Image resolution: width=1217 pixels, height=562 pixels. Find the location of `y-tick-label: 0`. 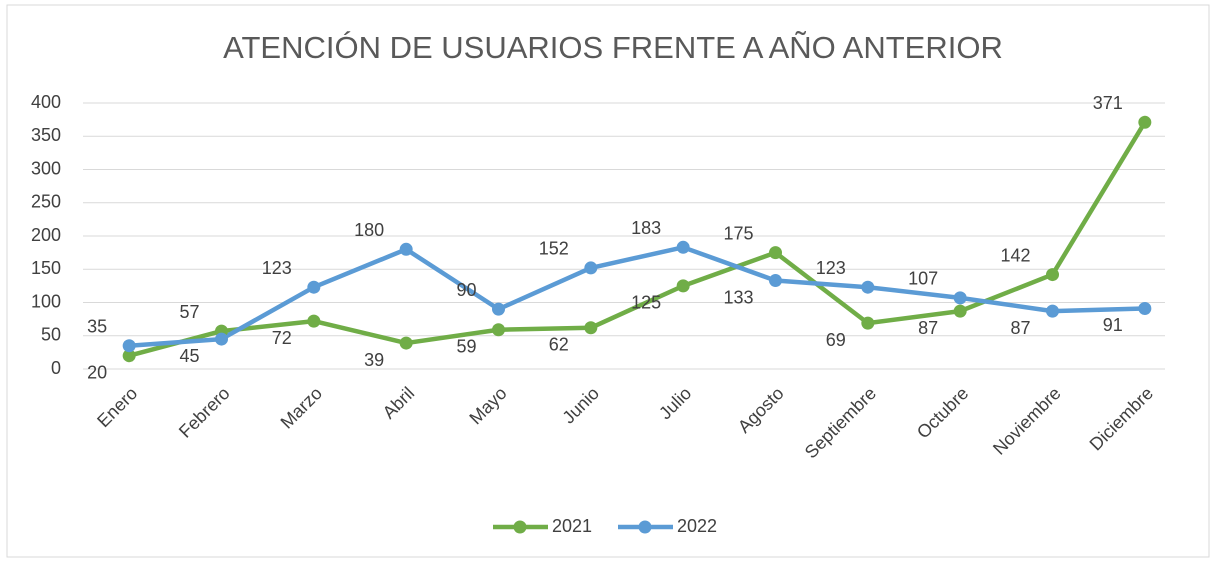

y-tick-label: 0 is located at coordinates (56, 368).